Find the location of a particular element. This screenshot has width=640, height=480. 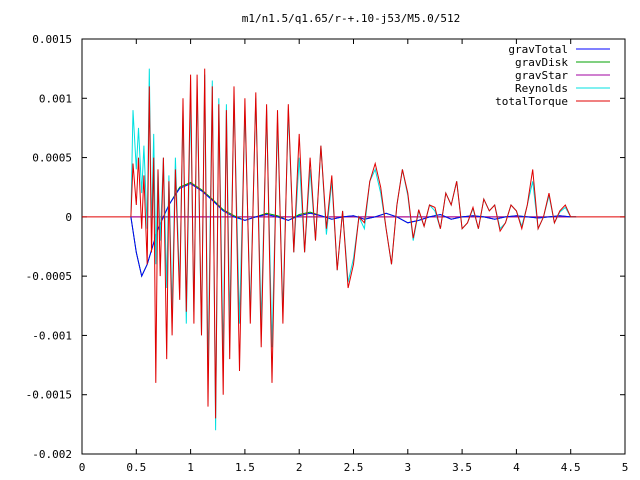

legend-label-totalTorque: totalTorque is located at coordinates (531, 101).